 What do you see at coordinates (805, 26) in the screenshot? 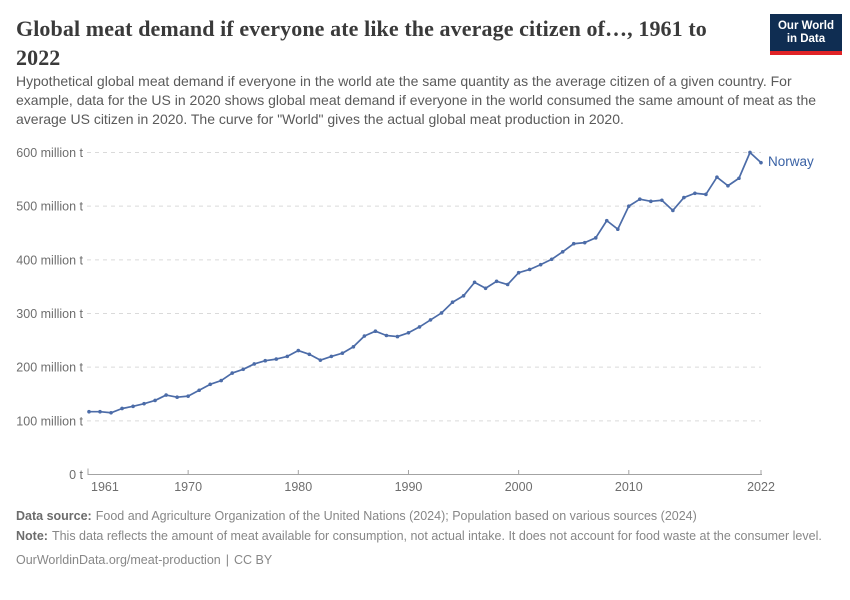
I see `owid-logo-line1: Our World` at bounding box center [805, 26].